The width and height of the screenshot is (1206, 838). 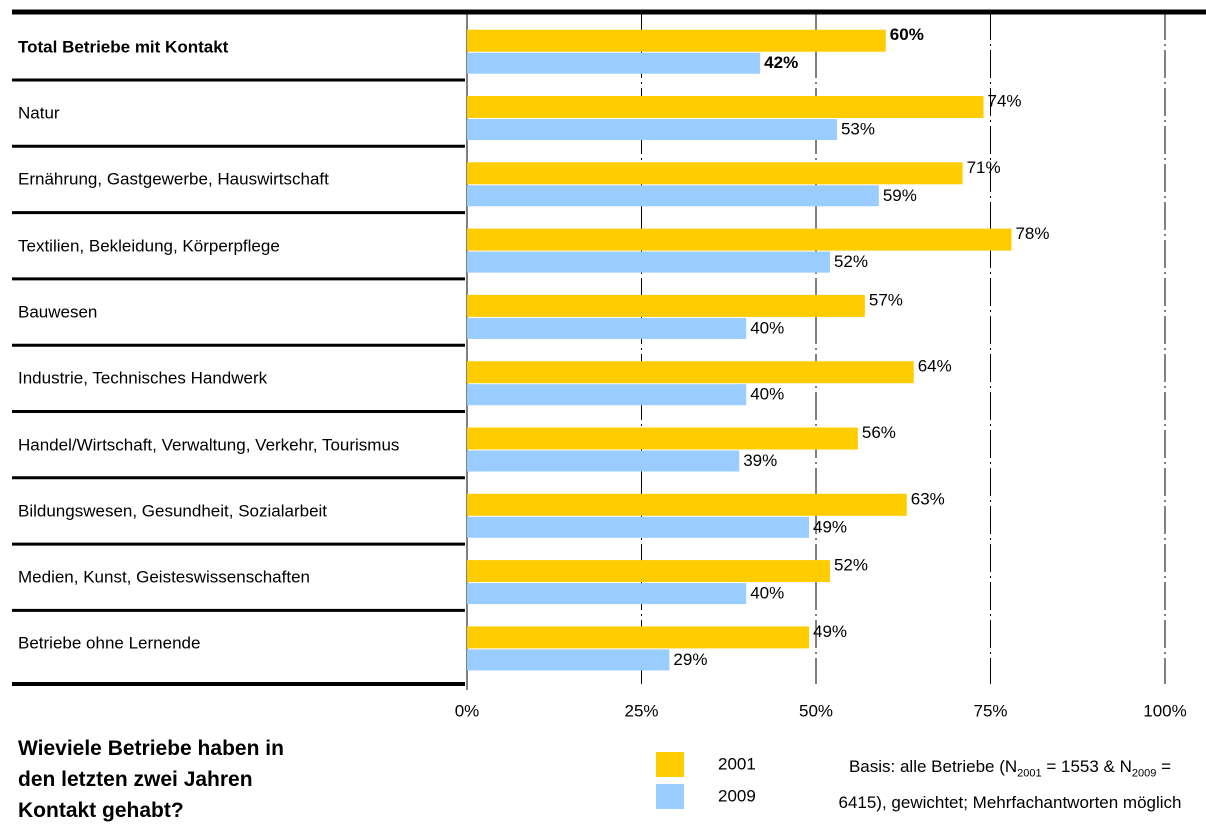 I want to click on value-label: 56%, so click(x=879, y=432).